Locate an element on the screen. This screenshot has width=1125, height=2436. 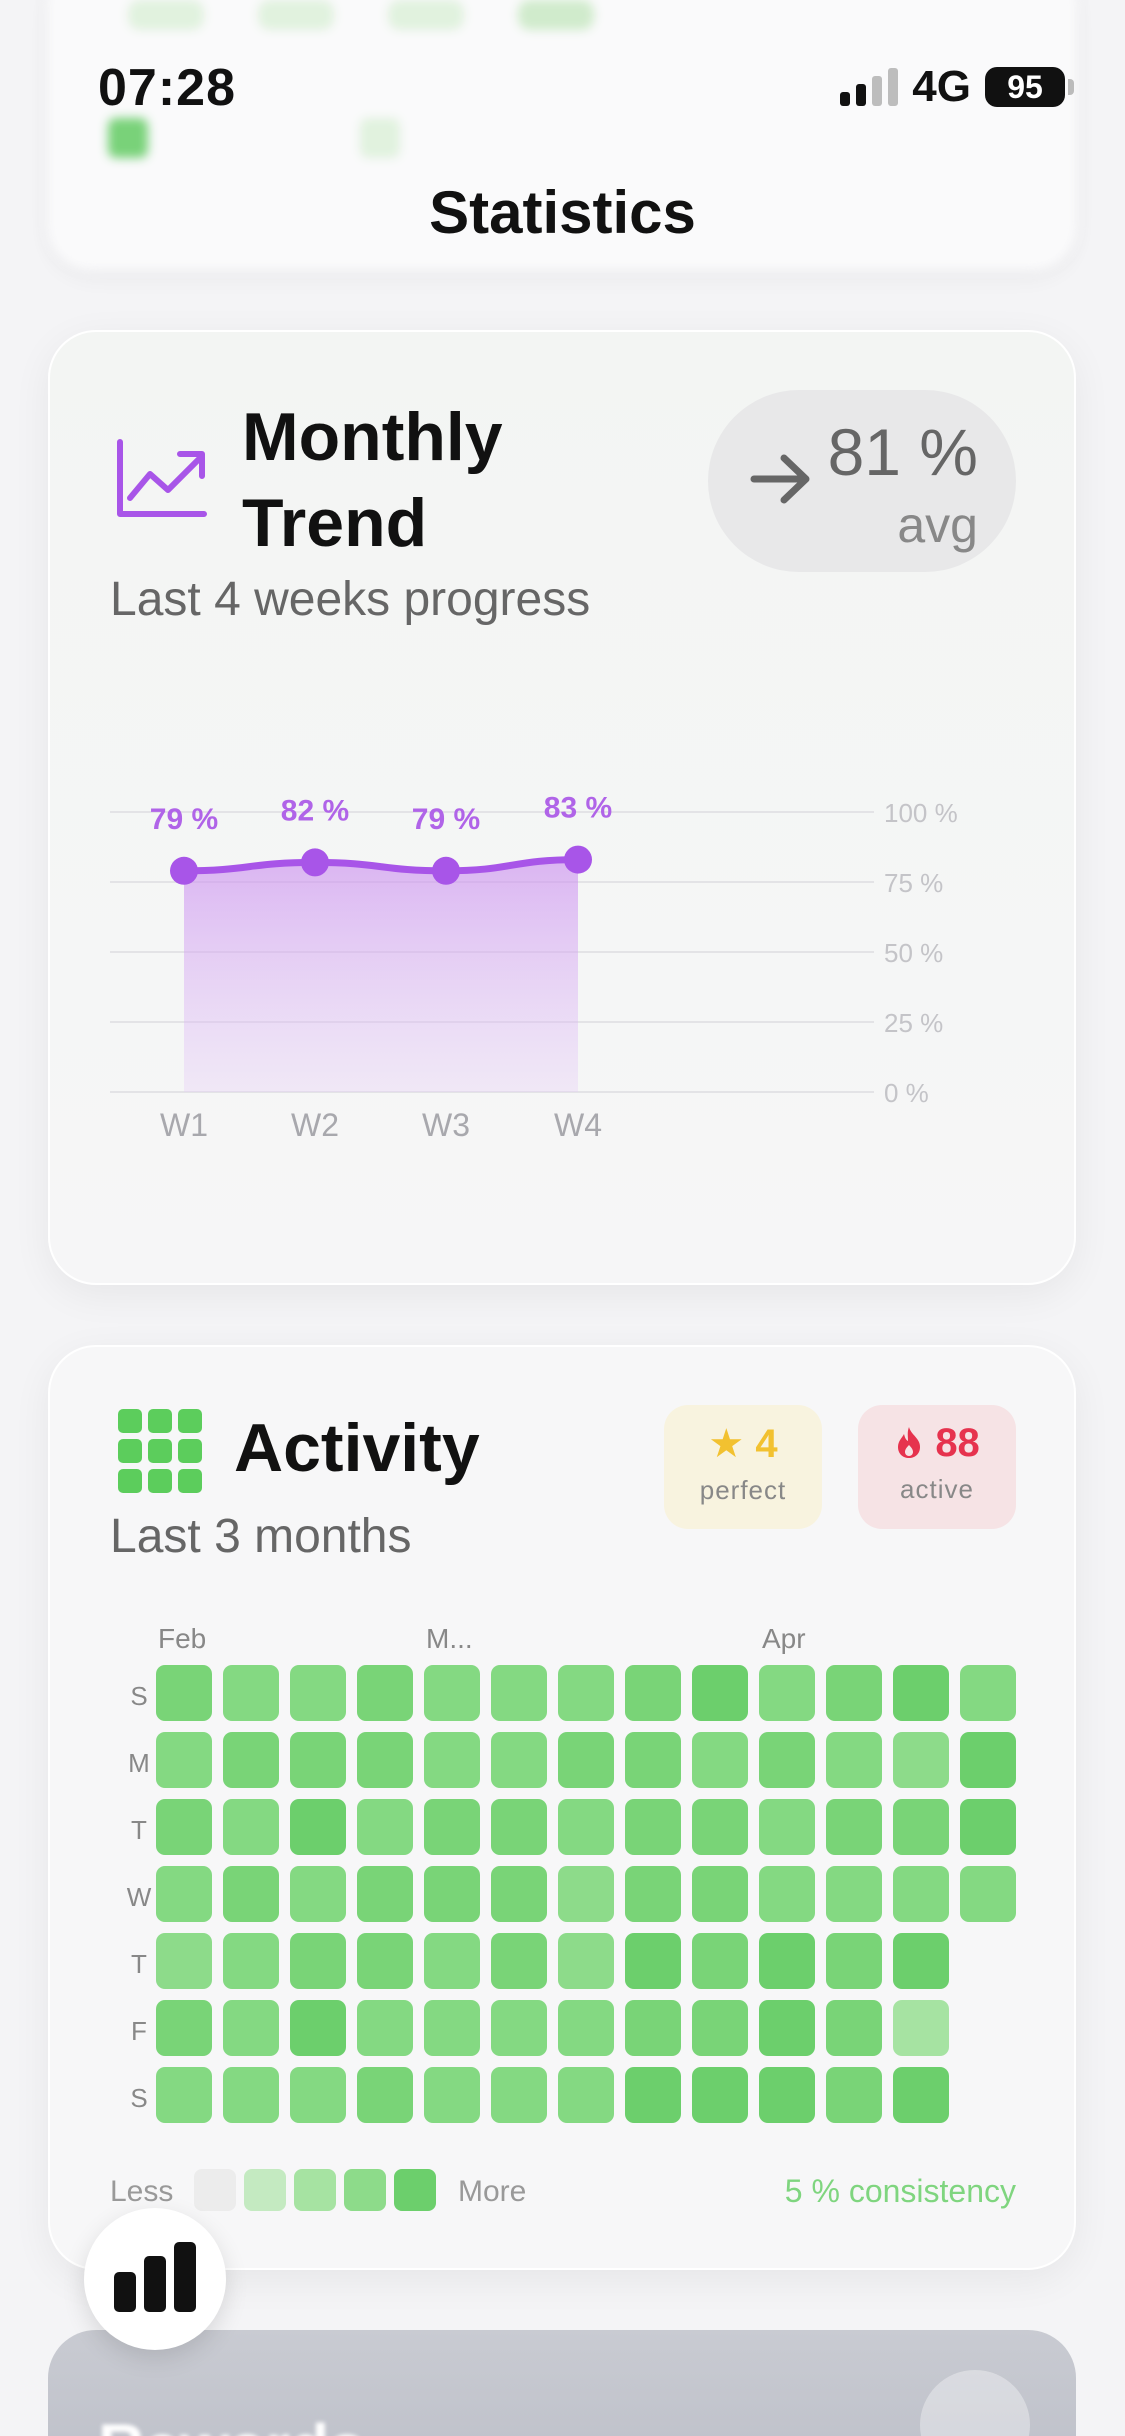
day-label: T is located at coordinates (139, 1964).